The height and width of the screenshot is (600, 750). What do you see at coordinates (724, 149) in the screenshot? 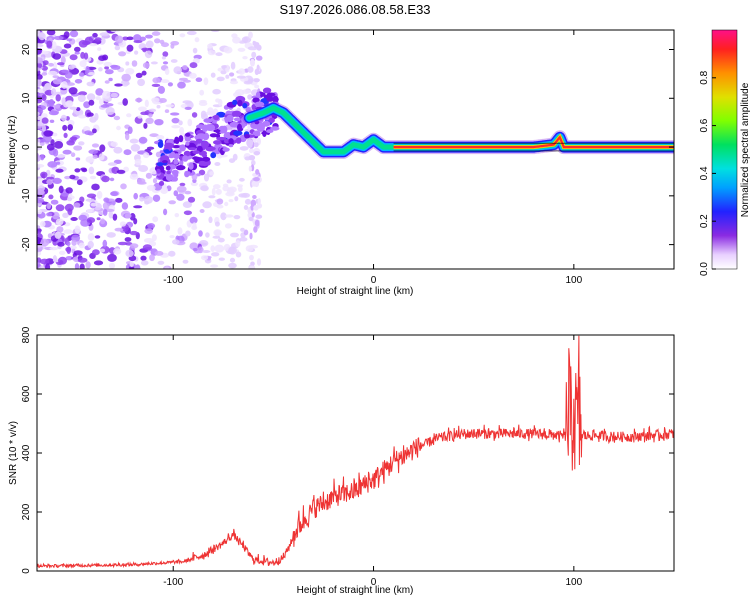
I see `colorbar-gradient` at bounding box center [724, 149].